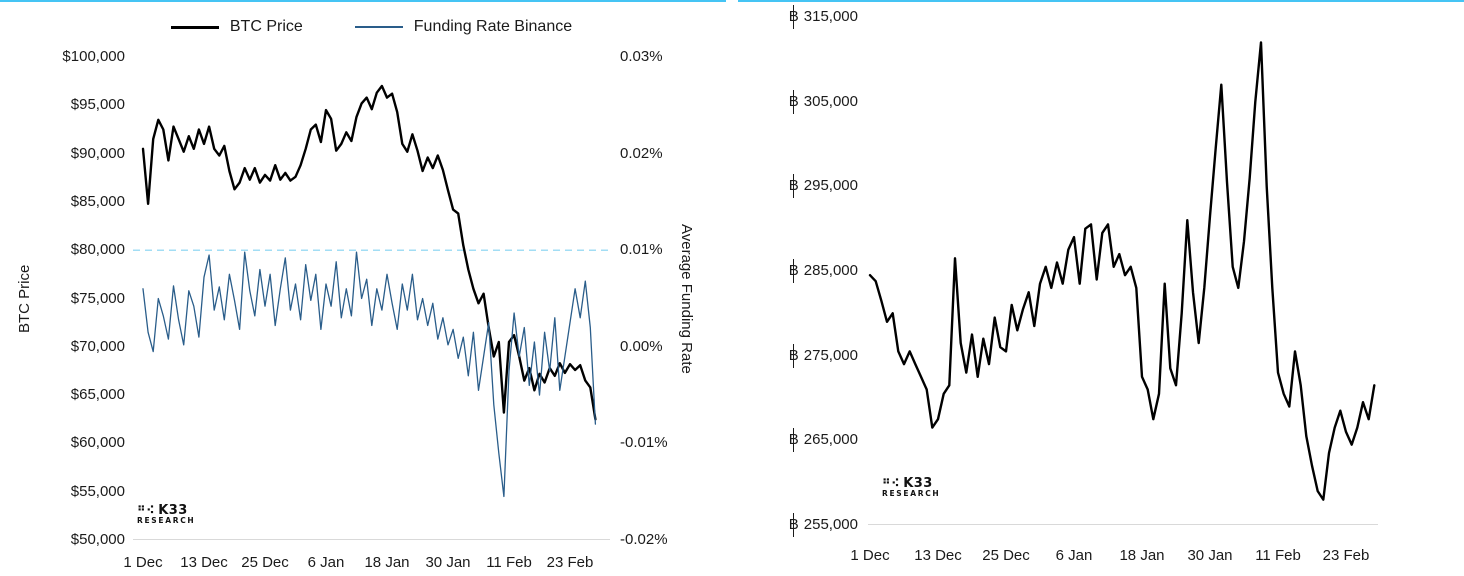 This screenshot has height=576, width=1464. I want to click on legend-item-funding-rate: Funding Rate Binance, so click(463, 27).